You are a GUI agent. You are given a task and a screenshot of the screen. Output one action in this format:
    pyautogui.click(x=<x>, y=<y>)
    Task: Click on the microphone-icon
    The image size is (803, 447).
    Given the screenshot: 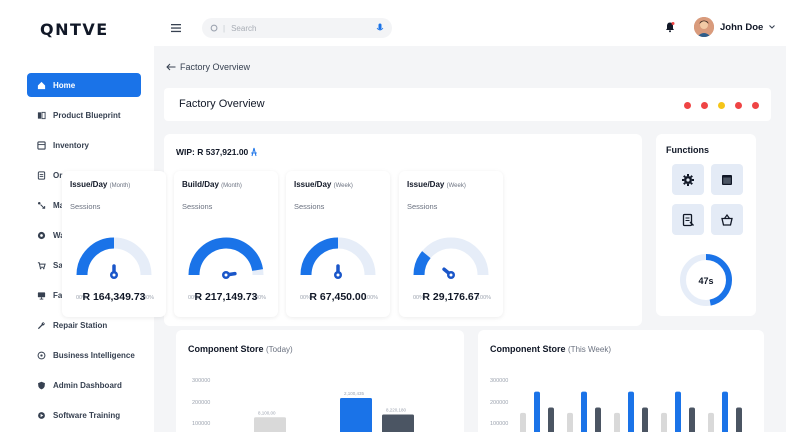 What is the action you would take?
    pyautogui.click(x=380, y=28)
    